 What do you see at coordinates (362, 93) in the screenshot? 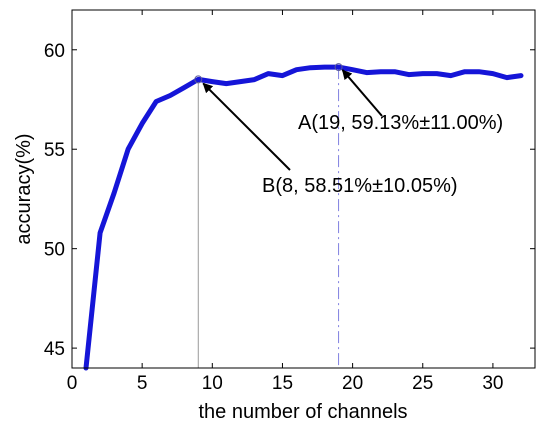
I see `annotation-arrow-a` at bounding box center [362, 93].